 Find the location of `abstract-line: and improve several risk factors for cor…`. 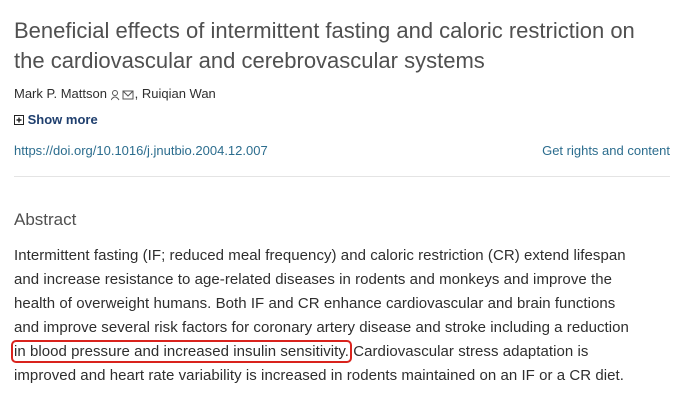

abstract-line: and improve several risk factors for cor… is located at coordinates (321, 327).